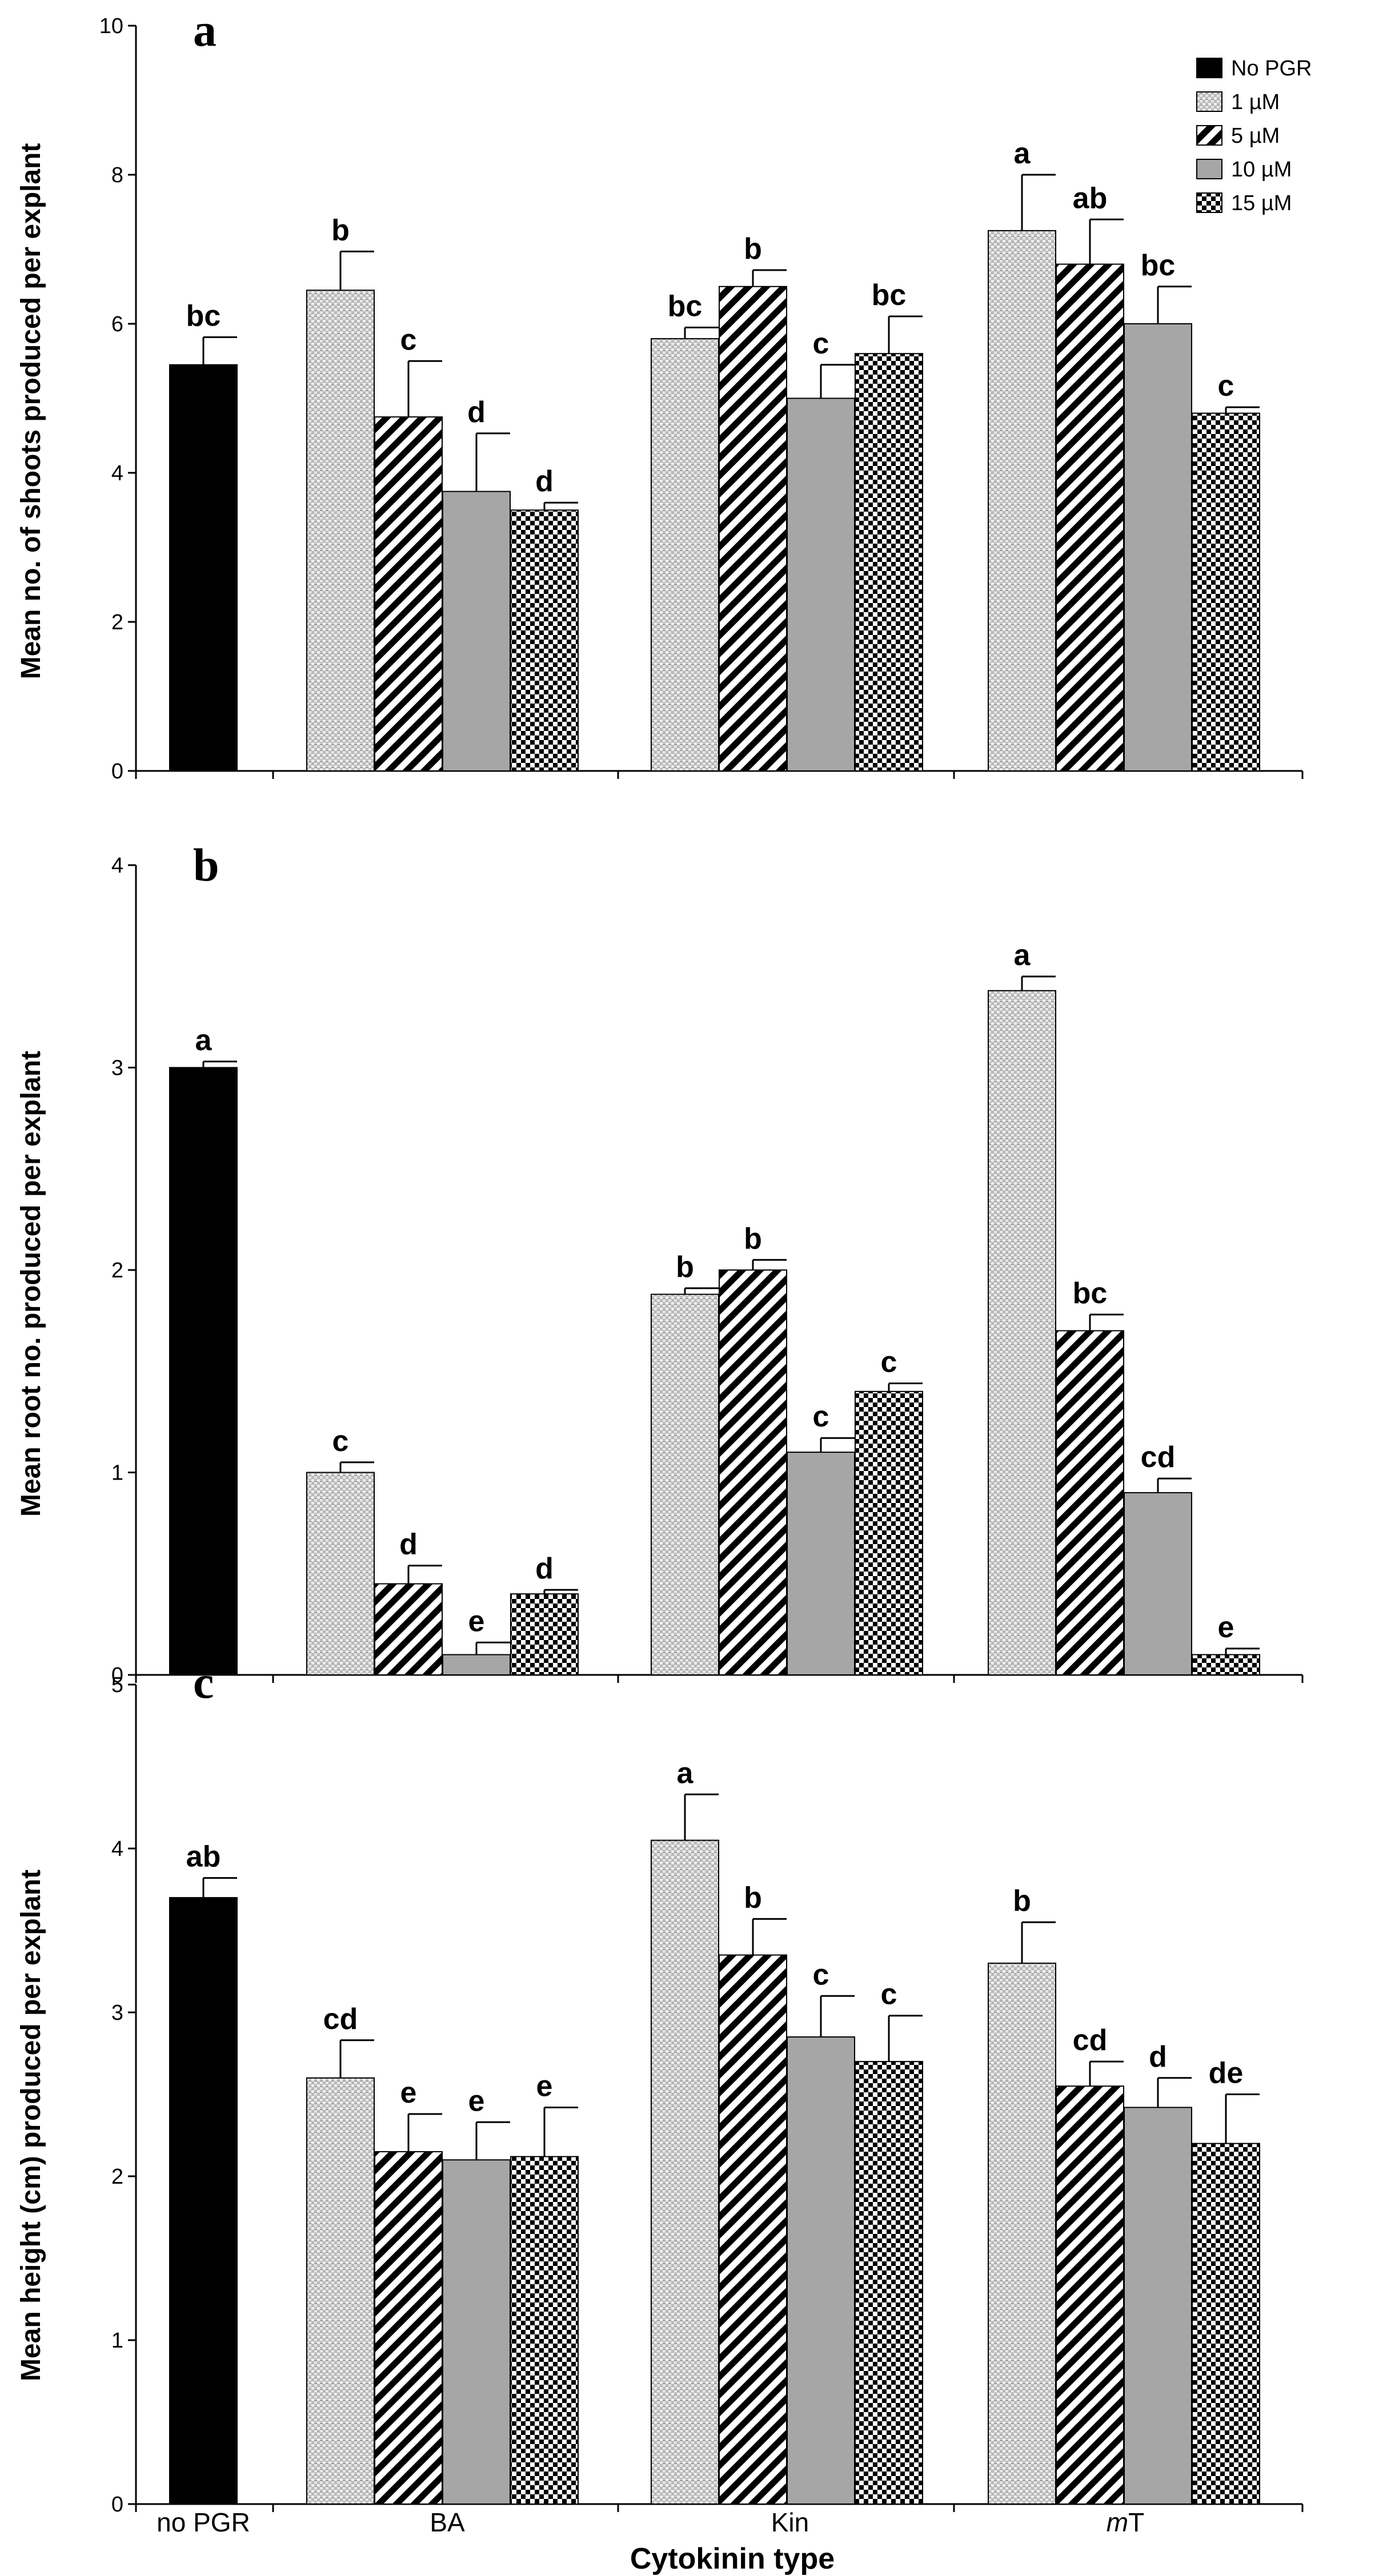 The image size is (1375, 2576). Describe the element at coordinates (447, 2522) in the screenshot. I see `x-tick-label-ba: BA` at that location.